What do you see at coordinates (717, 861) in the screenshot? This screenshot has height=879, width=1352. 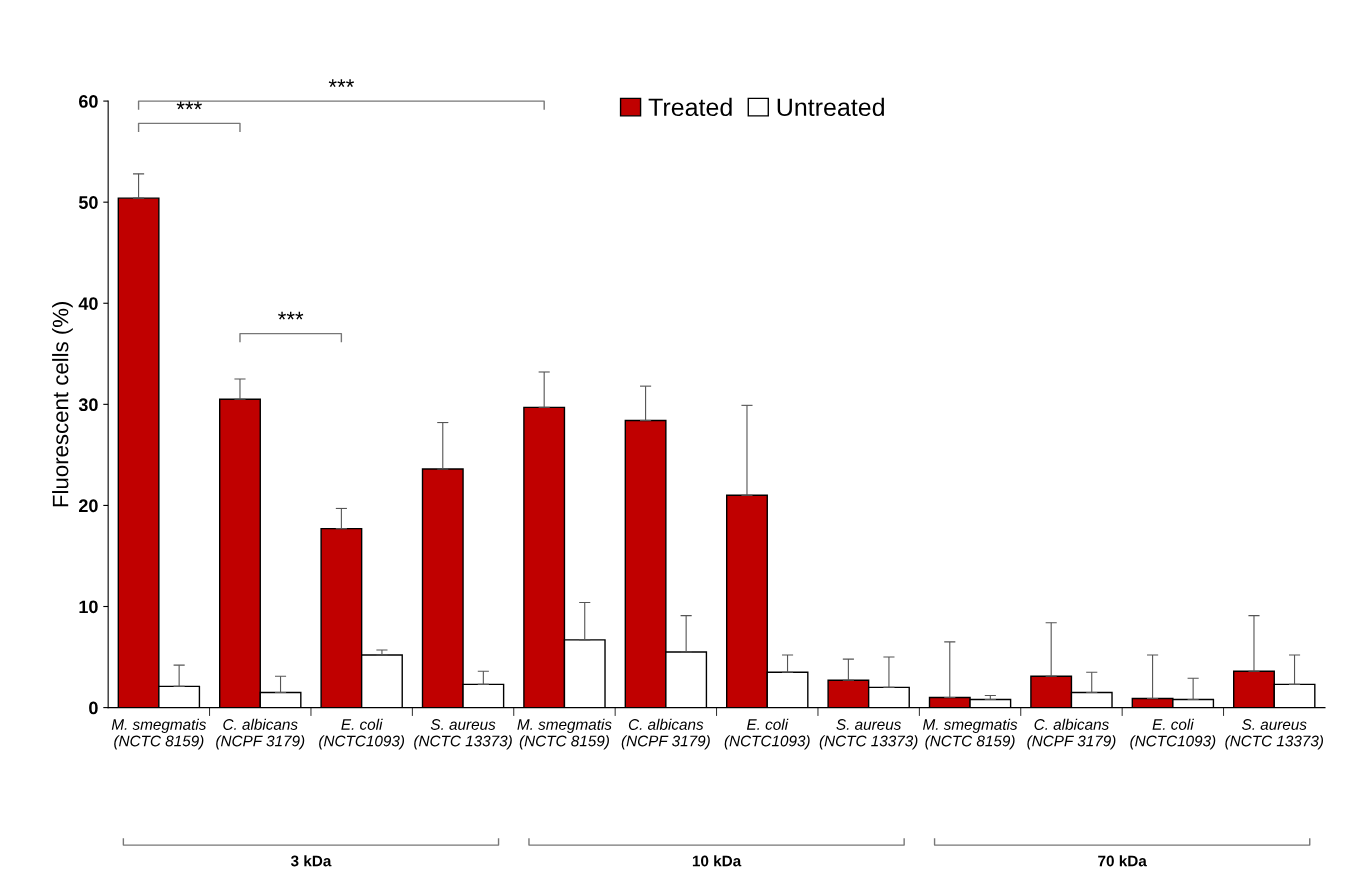 I see `text: 10 kDa` at bounding box center [717, 861].